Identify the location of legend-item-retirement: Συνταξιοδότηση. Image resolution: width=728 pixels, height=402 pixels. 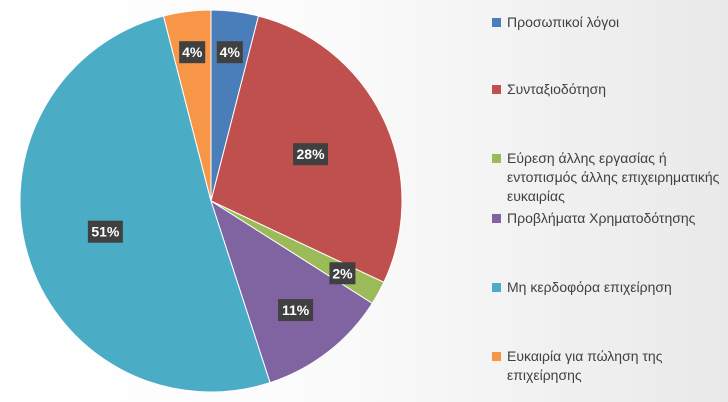
(607, 89).